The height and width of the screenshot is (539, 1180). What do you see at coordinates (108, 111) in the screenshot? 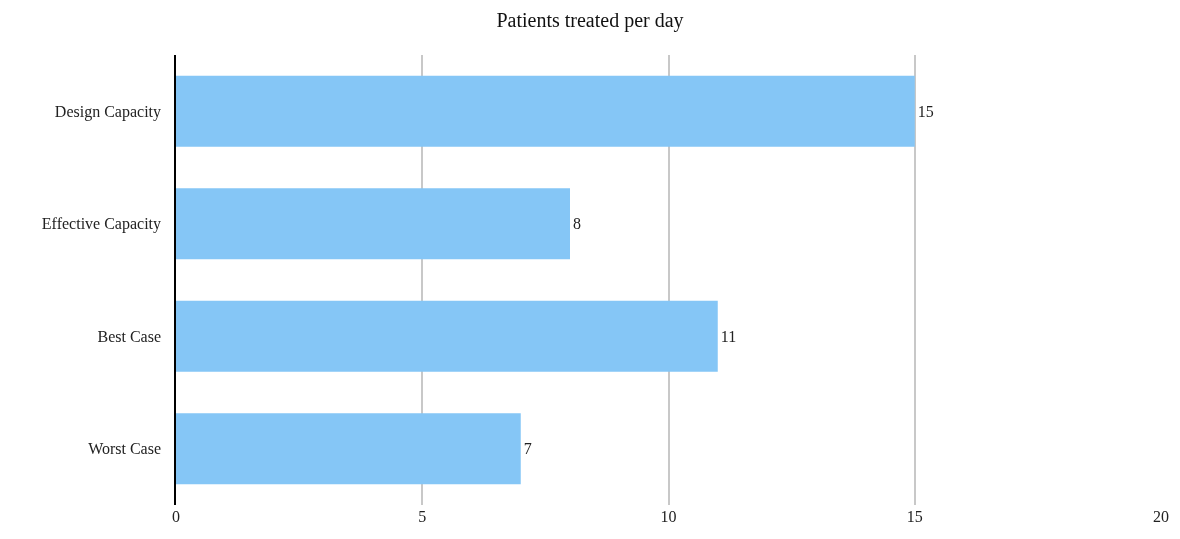
I see `y-tick-label: Design Capacity` at bounding box center [108, 111].